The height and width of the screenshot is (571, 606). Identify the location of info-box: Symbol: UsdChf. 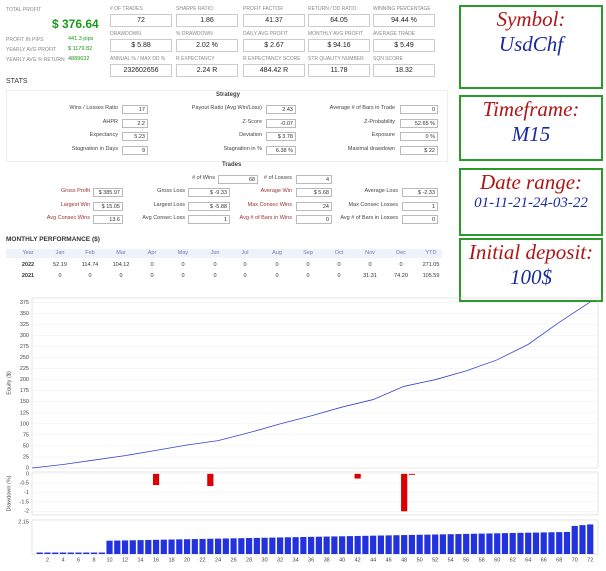
(531, 47).